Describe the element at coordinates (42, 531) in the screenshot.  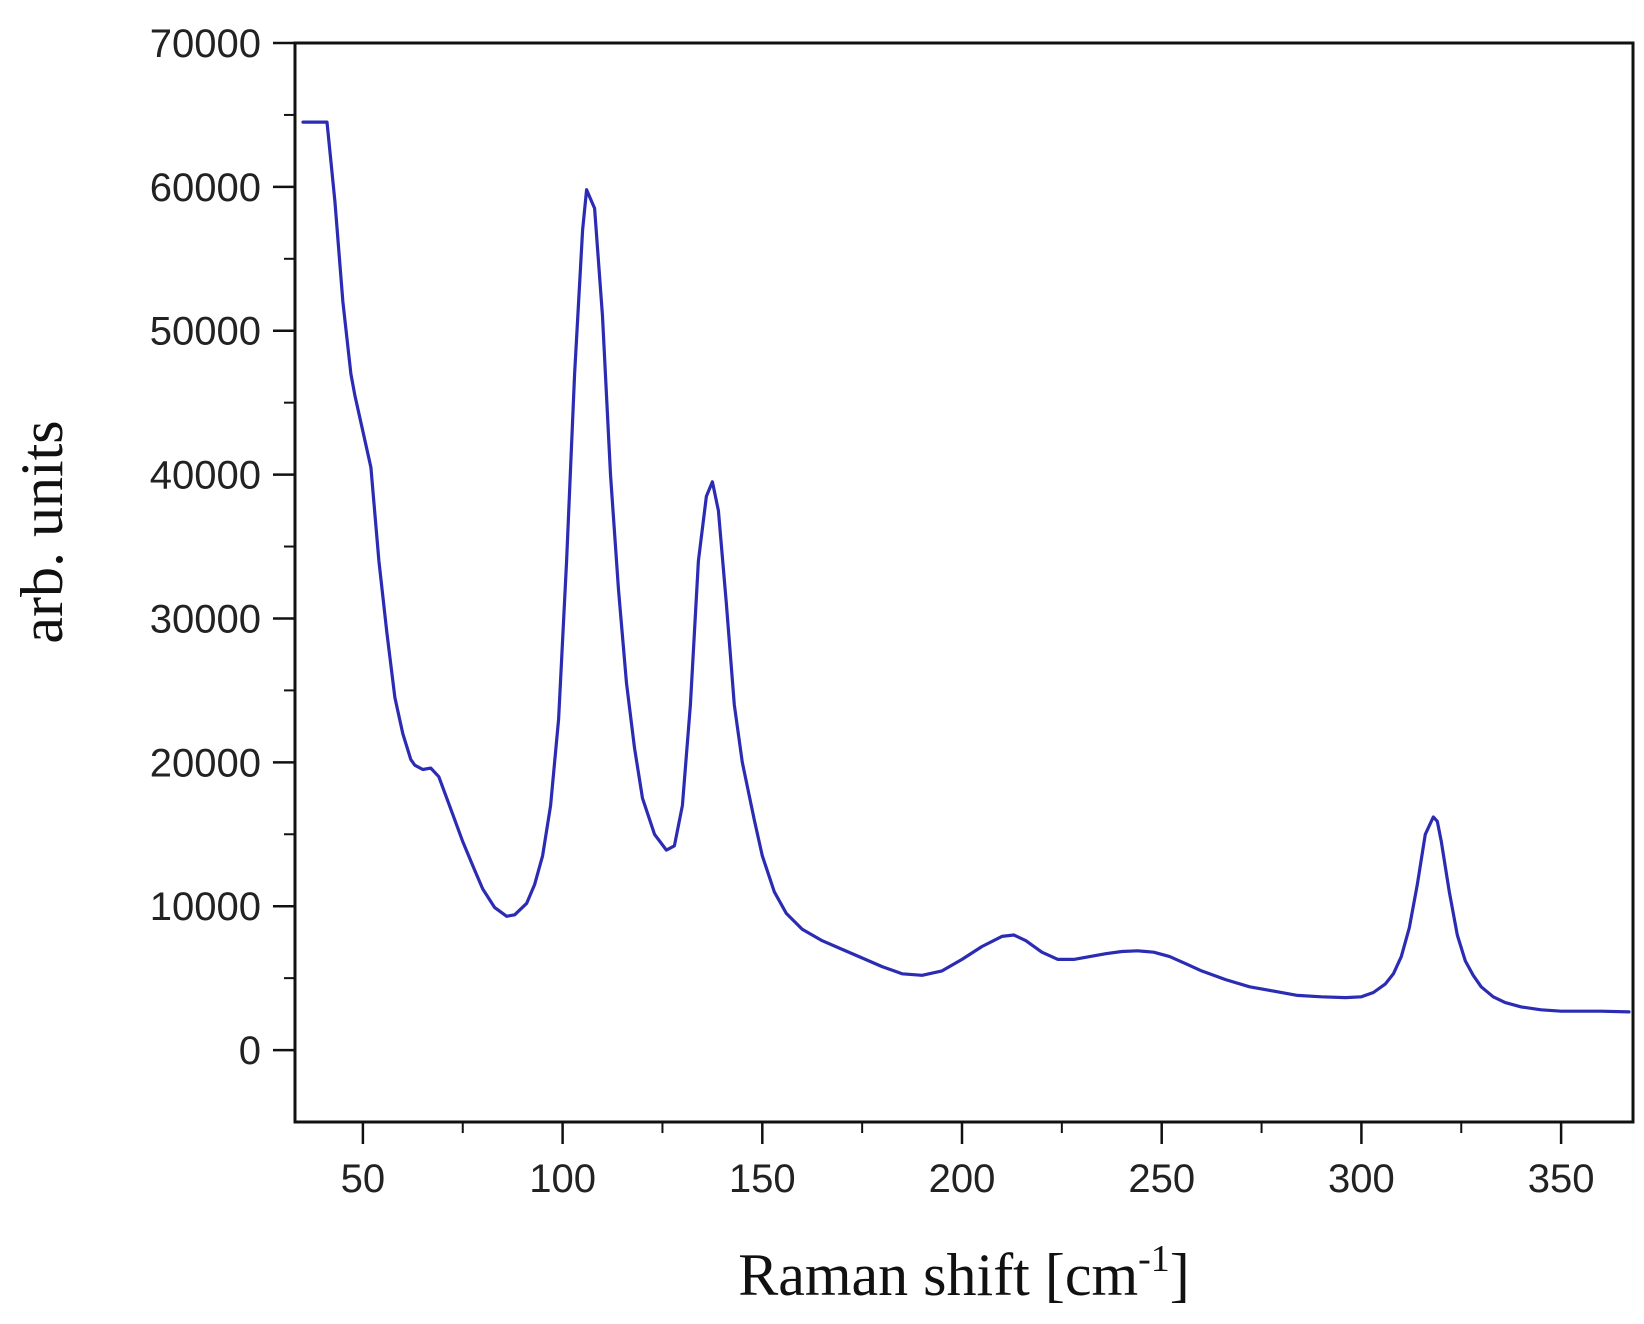
I see `y-axis-title: arb. units` at that location.